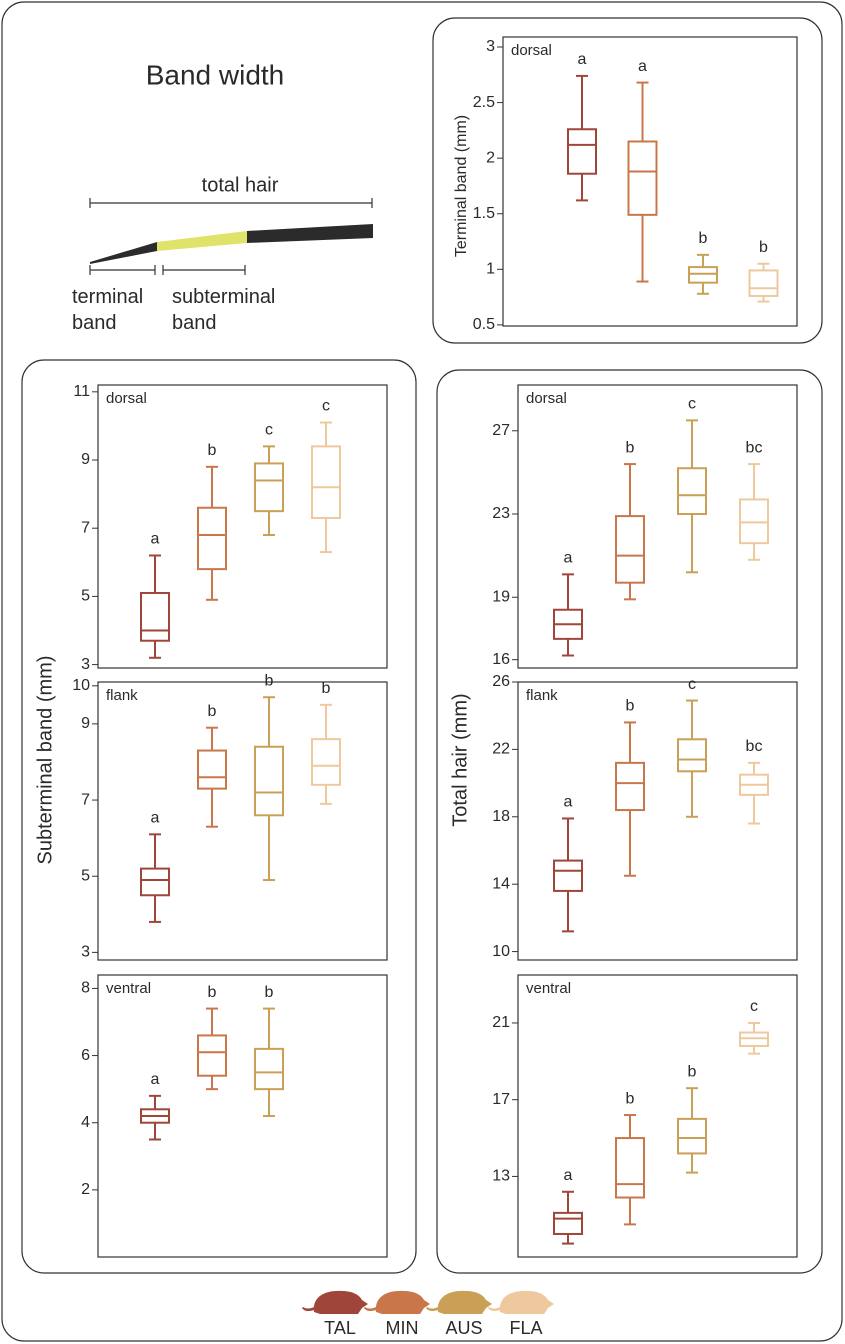  Describe the element at coordinates (484, 213) in the screenshot. I see `y-tick-label: 1.5` at that location.